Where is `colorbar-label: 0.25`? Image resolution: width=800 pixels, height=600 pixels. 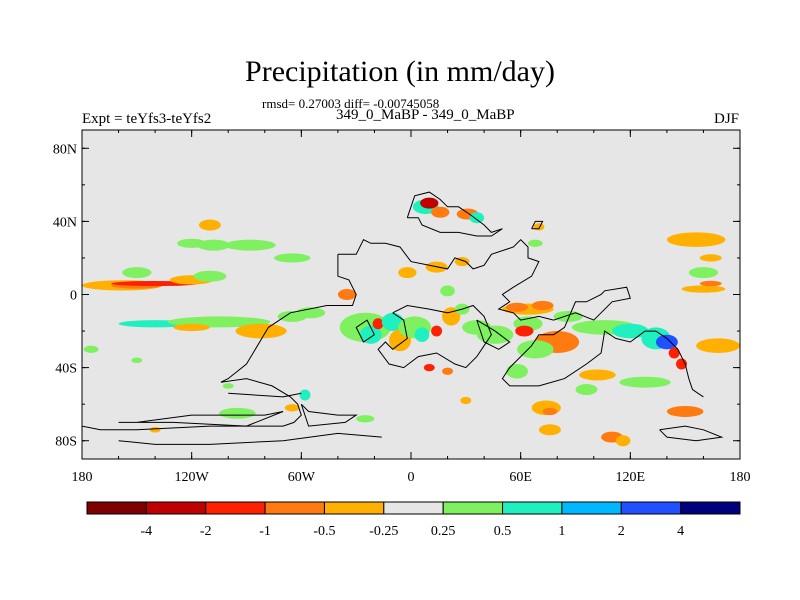
colorbar-label: 0.25 is located at coordinates (443, 531).